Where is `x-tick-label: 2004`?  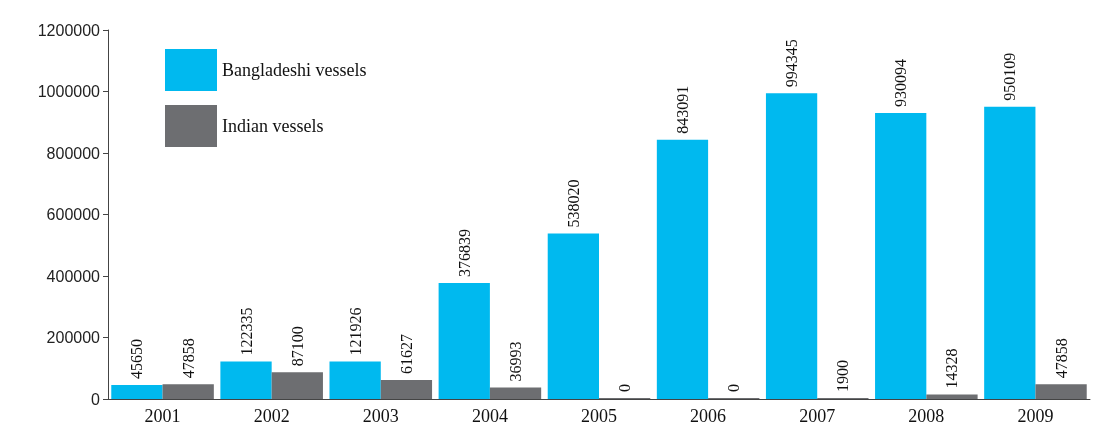 x-tick-label: 2004 is located at coordinates (489, 416).